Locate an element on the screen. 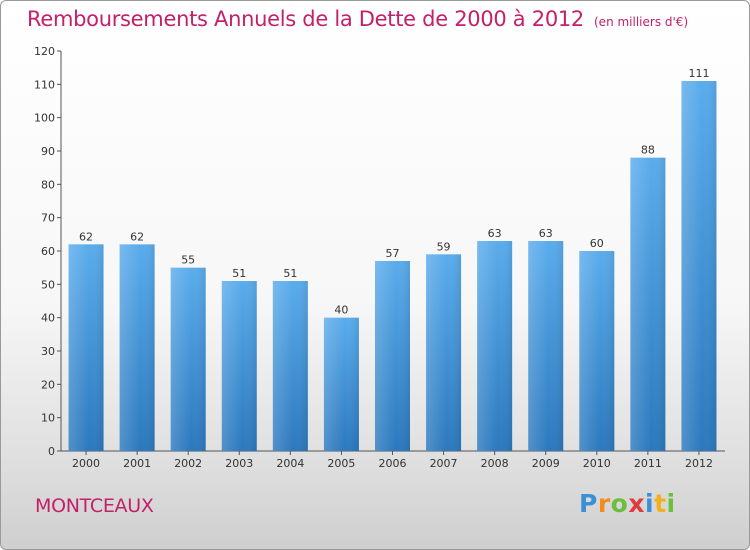  y-tick-label: 50 is located at coordinates (48, 284).